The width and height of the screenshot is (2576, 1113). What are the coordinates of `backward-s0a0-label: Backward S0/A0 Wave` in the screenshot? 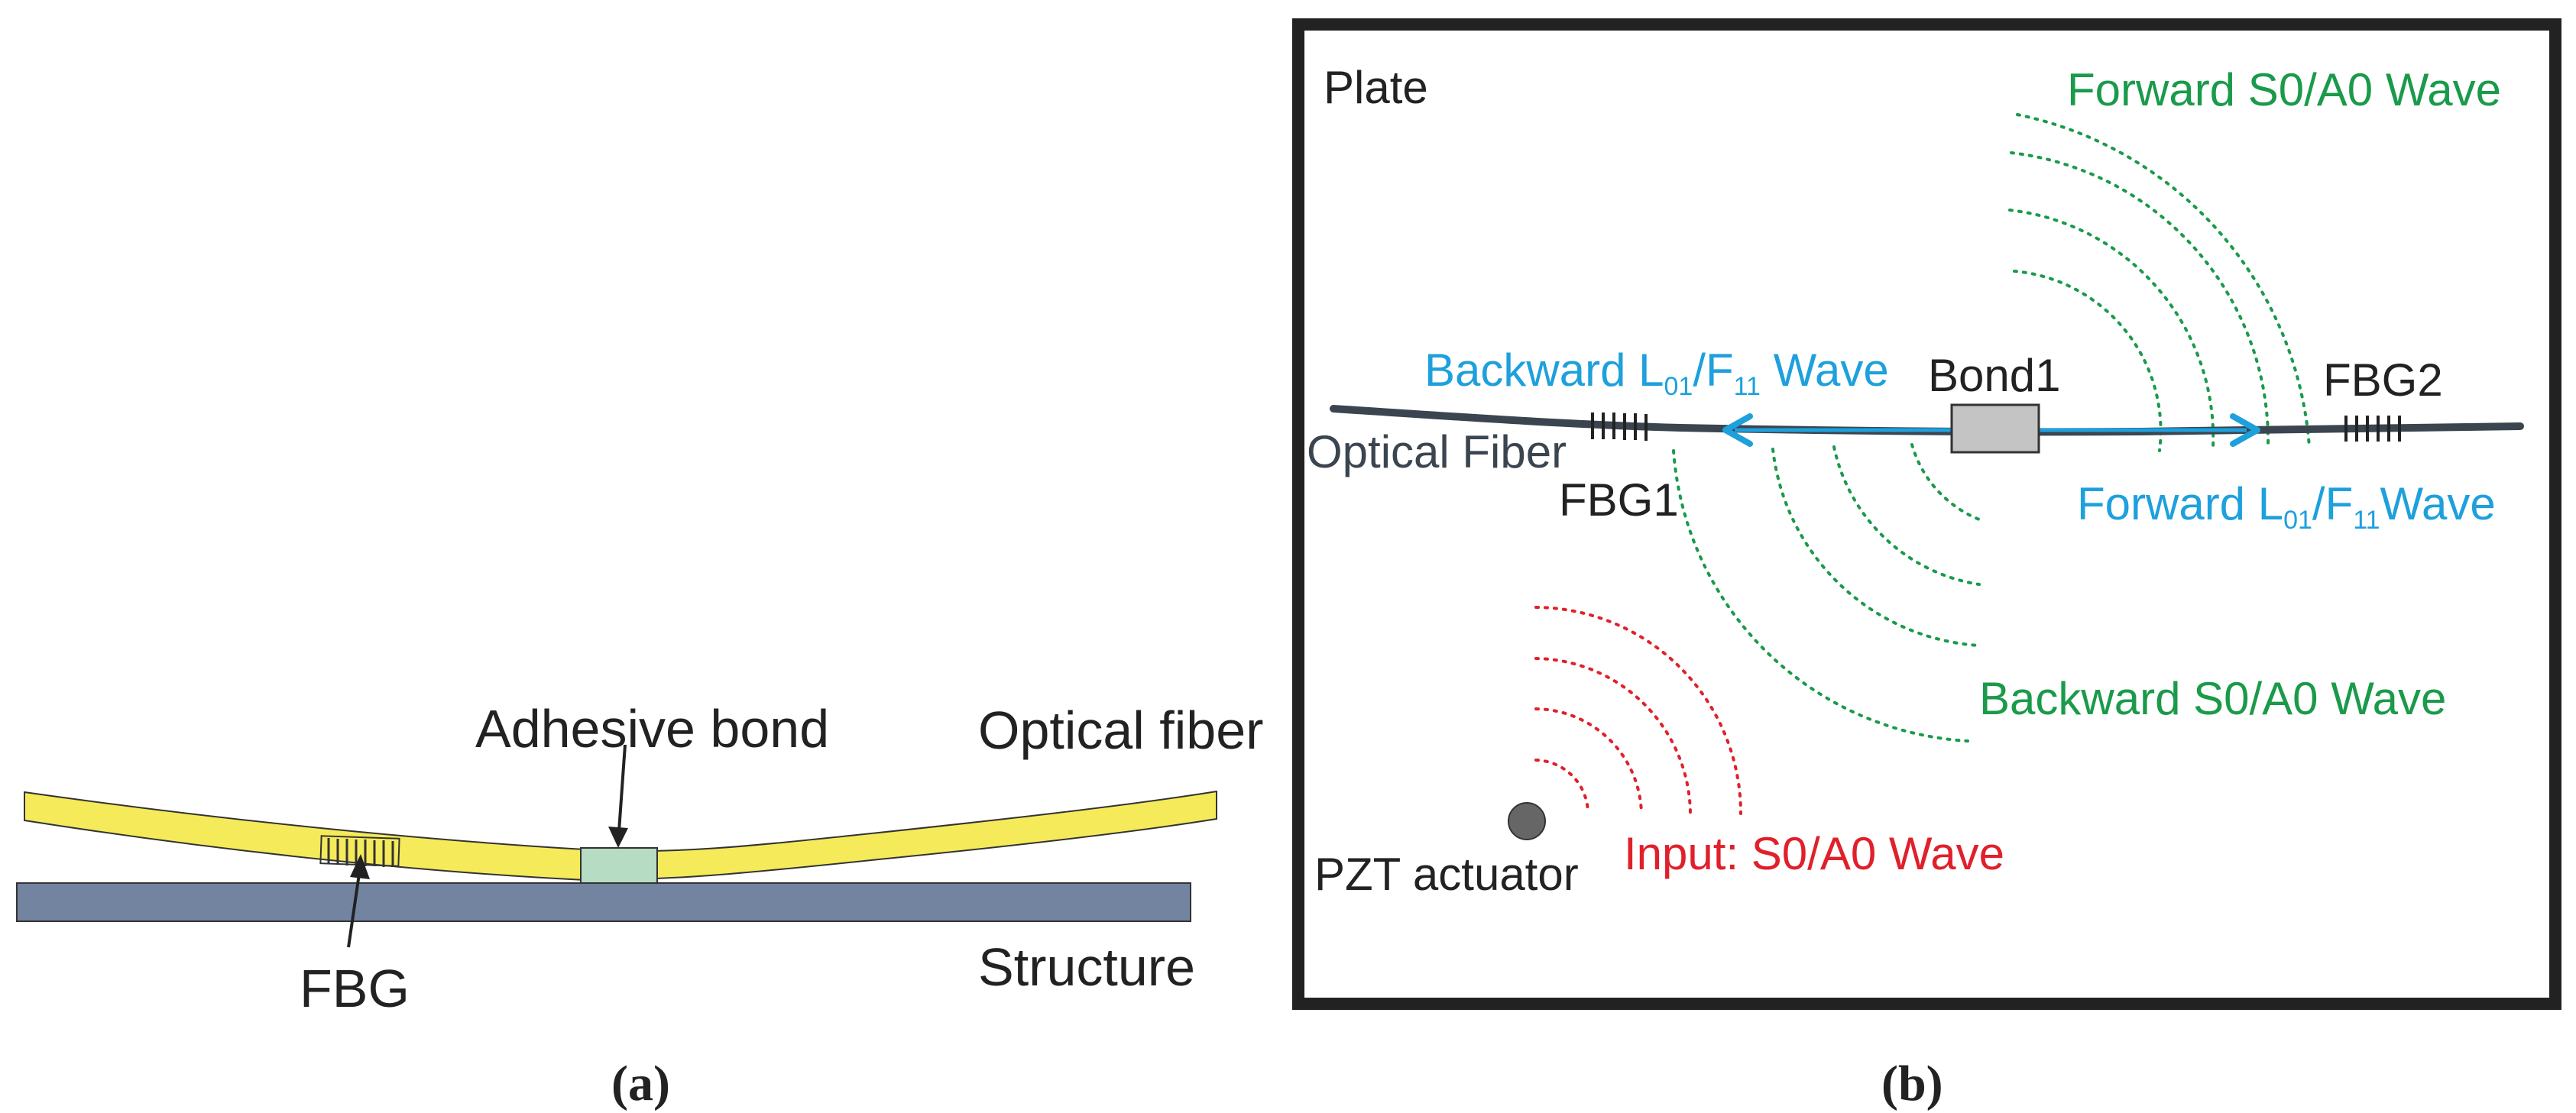 It's located at (2213, 699).